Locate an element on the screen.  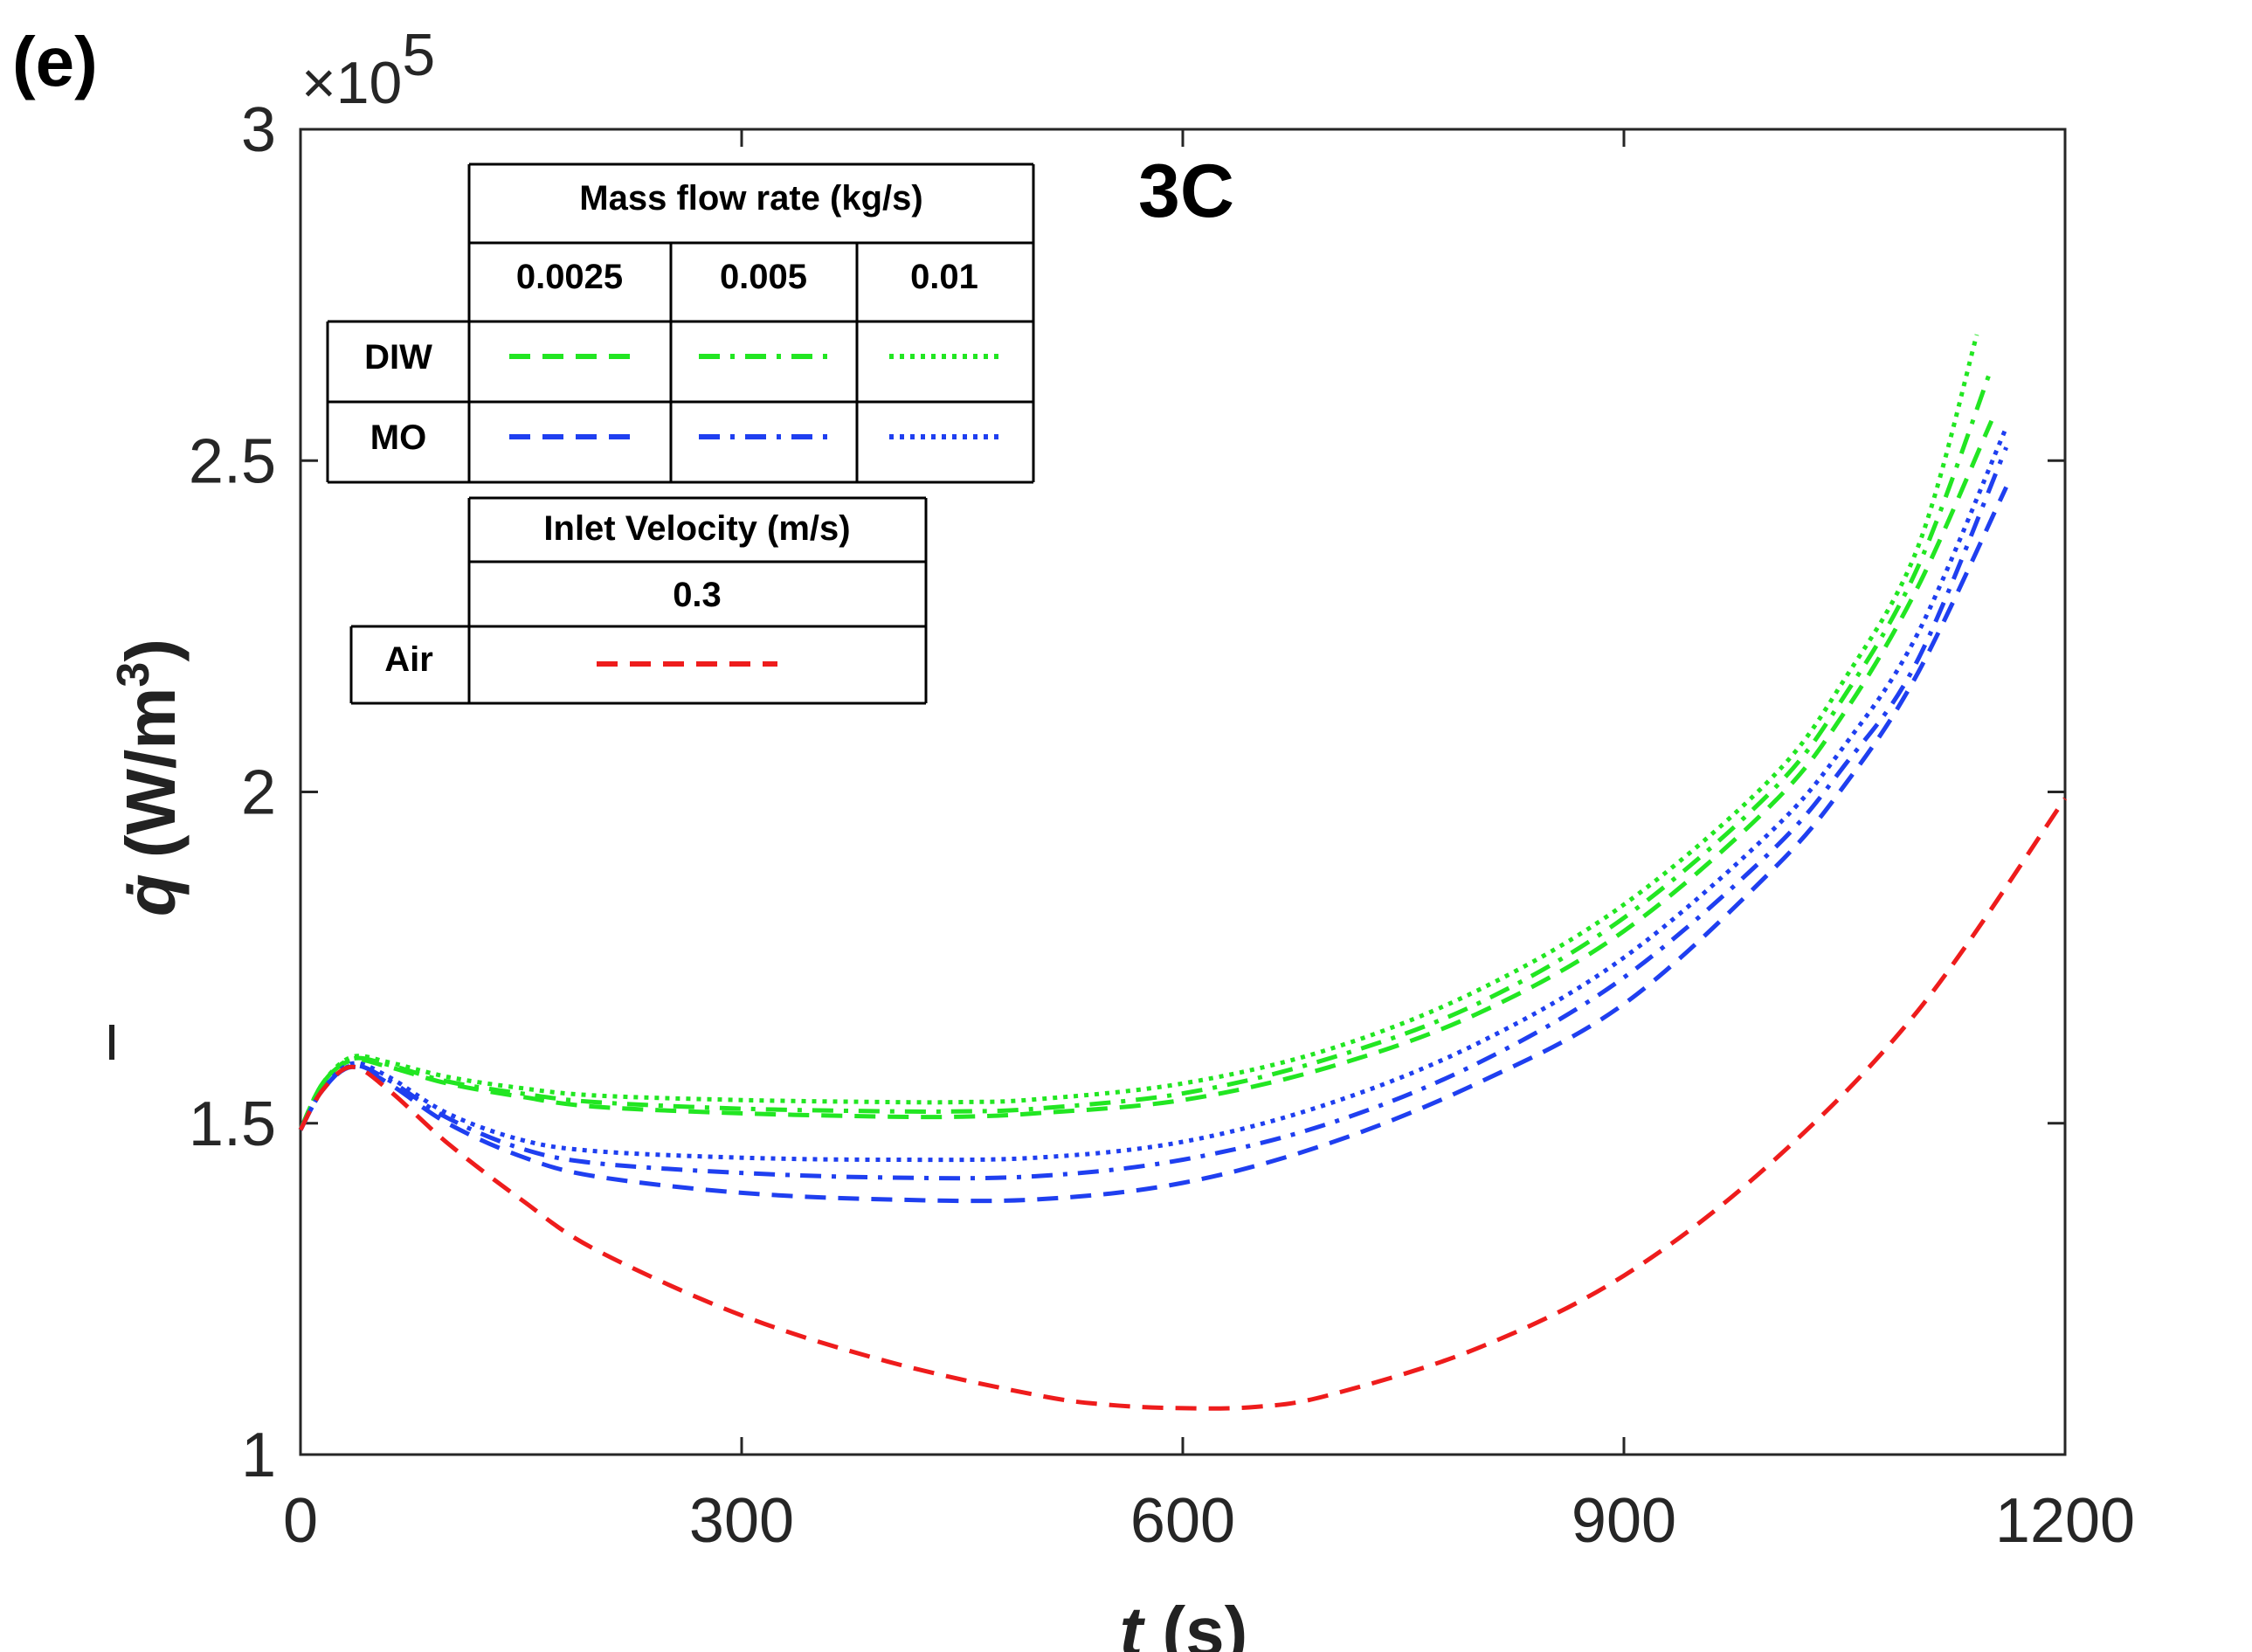
x-tick-label: 0 is located at coordinates (300, 1521).